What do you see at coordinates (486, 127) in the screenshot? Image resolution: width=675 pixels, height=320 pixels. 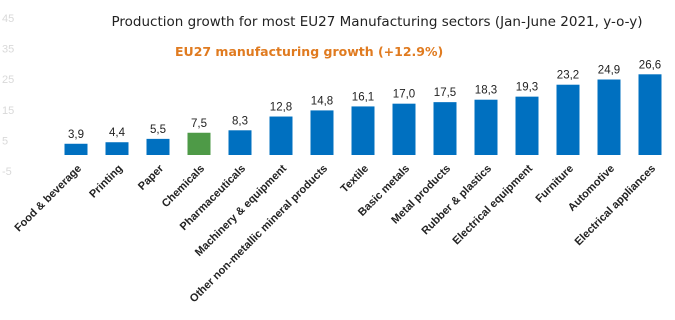 I see `bar-rubber-plastics` at bounding box center [486, 127].